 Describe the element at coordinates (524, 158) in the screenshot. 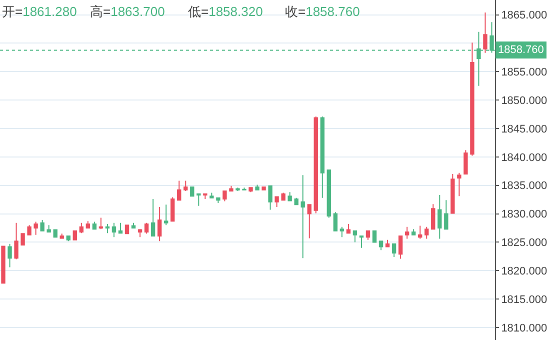

I see `y-tick-label: 1840.000` at that location.